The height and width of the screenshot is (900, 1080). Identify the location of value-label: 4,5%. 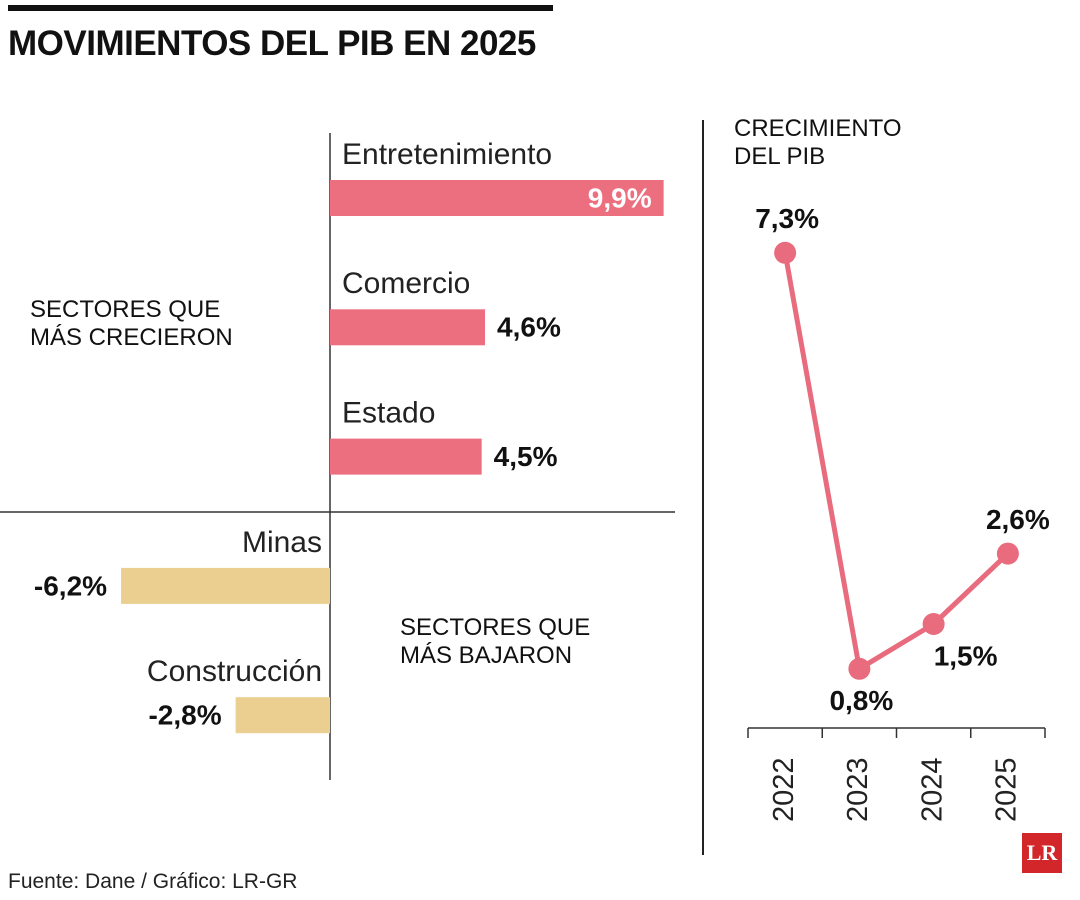
(526, 456).